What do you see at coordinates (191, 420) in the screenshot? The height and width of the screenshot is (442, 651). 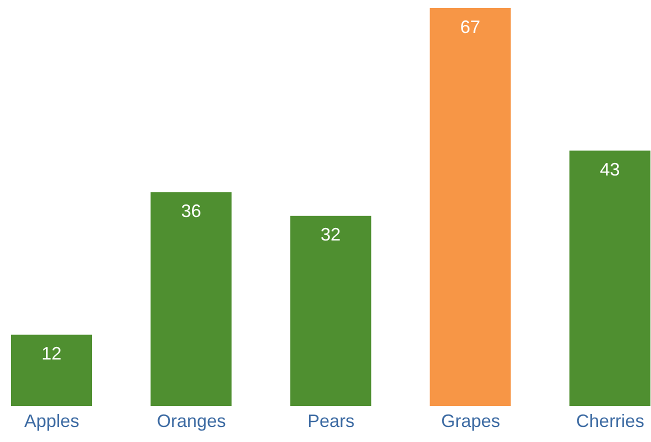 I see `x-tick-label: Oranges` at bounding box center [191, 420].